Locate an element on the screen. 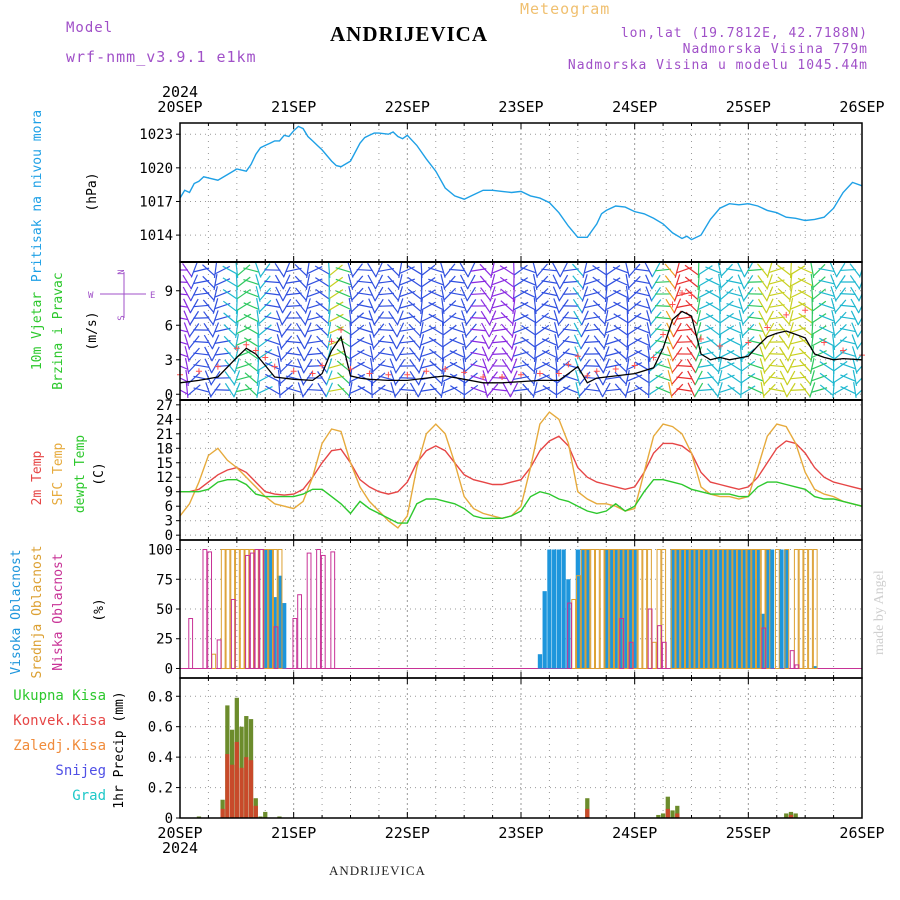 The height and width of the screenshot is (900, 900). pressure-ylabel: Pritisak na nivou mora is located at coordinates (37, 196).